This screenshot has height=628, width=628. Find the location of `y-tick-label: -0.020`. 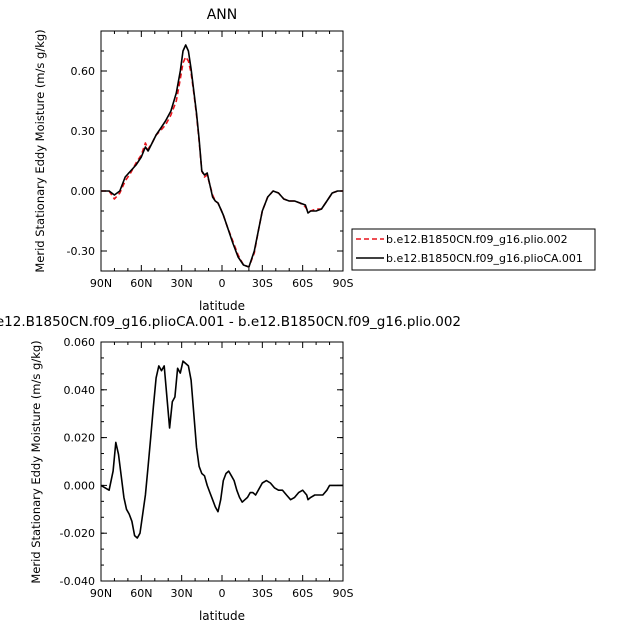

y-tick-label: -0.020 is located at coordinates (77, 533).